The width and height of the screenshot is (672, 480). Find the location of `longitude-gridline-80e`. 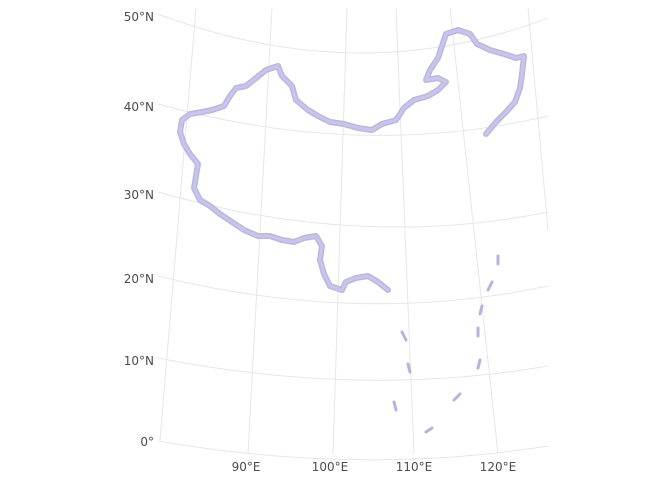

longitude-gridline-80e is located at coordinates (178, 224).